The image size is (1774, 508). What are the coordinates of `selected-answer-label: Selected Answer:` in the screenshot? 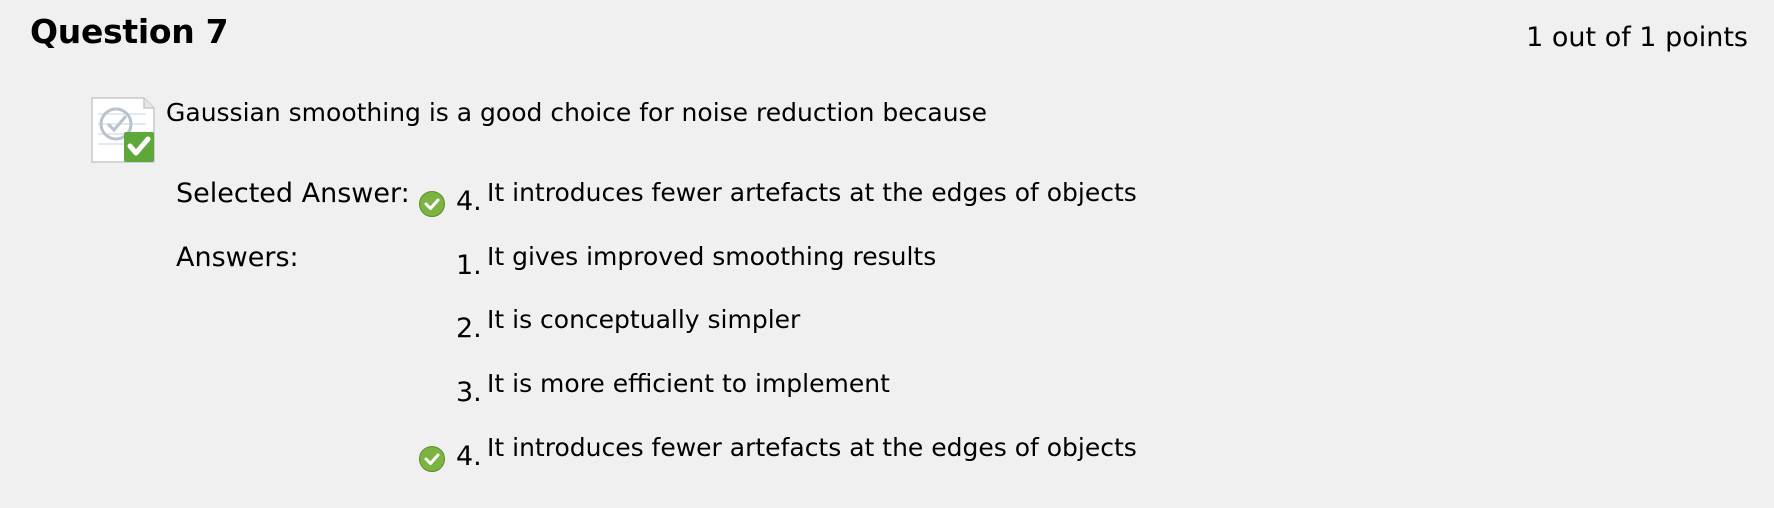 It's located at (293, 193).